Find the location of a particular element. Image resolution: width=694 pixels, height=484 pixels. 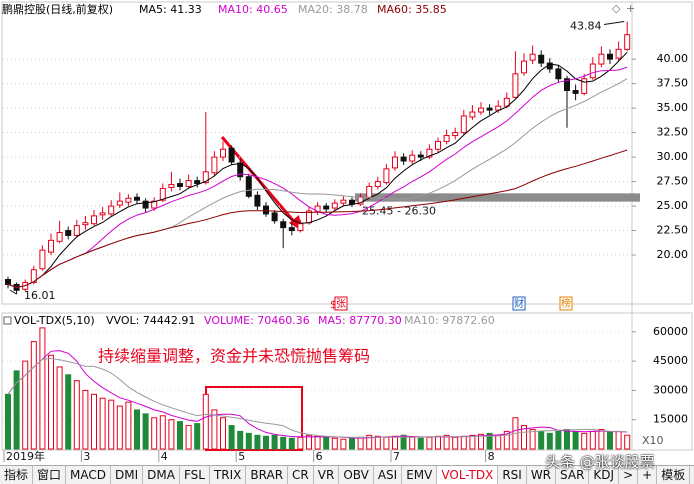

tab: 指标 is located at coordinates (17, 475).